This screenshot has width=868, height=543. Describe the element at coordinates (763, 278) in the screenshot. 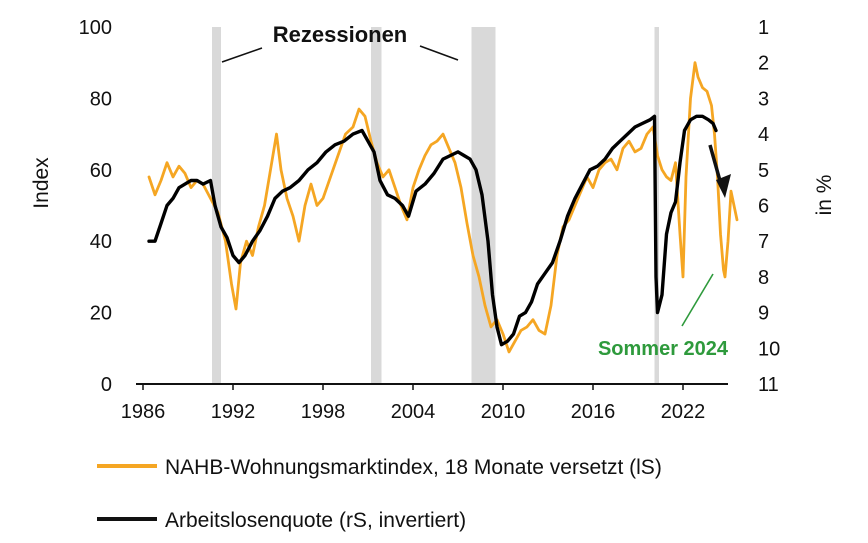

I see `y-right-tick-label-8: 8` at that location.